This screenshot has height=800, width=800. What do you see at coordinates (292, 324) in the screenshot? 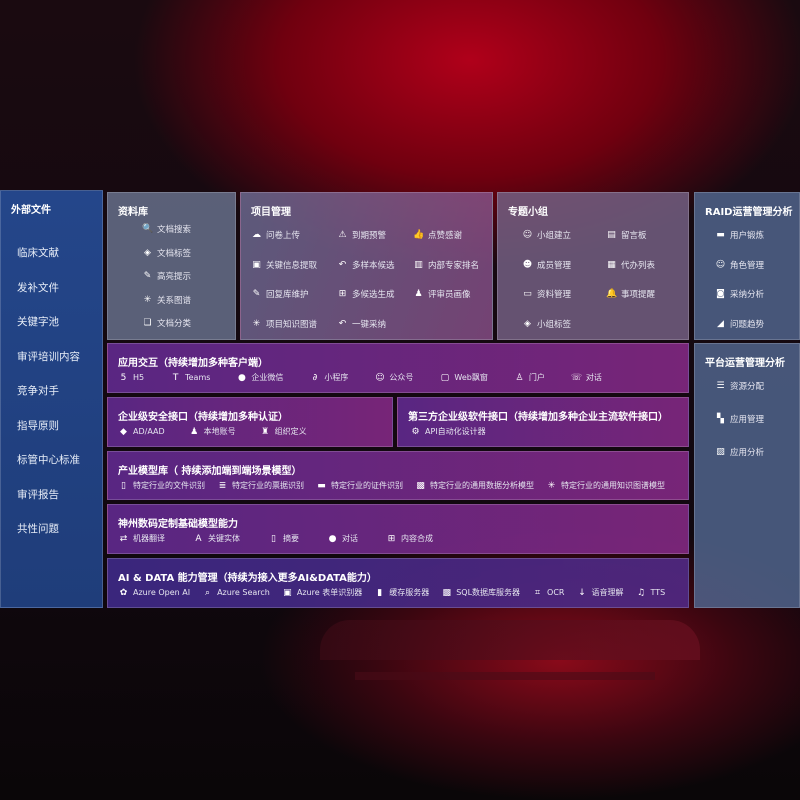
I see `feature-label: 项目知识图谱` at bounding box center [292, 324].